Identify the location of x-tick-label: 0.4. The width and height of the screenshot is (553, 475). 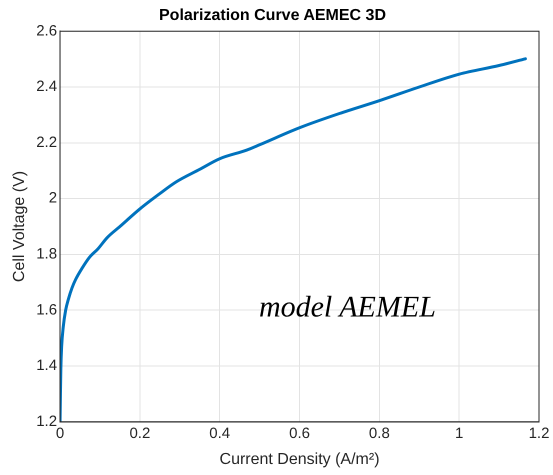
(219, 433).